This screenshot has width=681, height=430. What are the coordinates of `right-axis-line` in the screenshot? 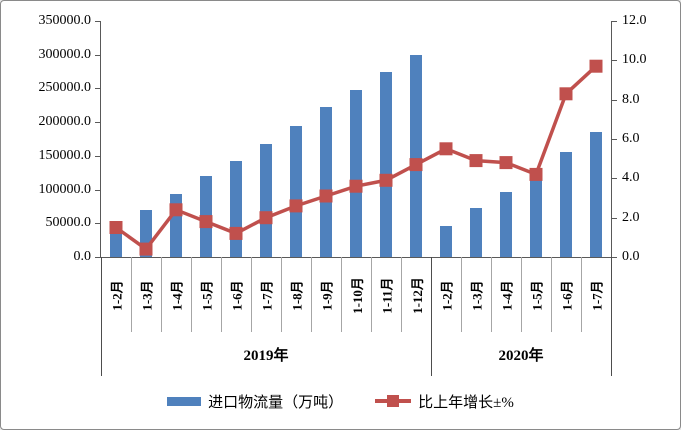 It's located at (611, 139).